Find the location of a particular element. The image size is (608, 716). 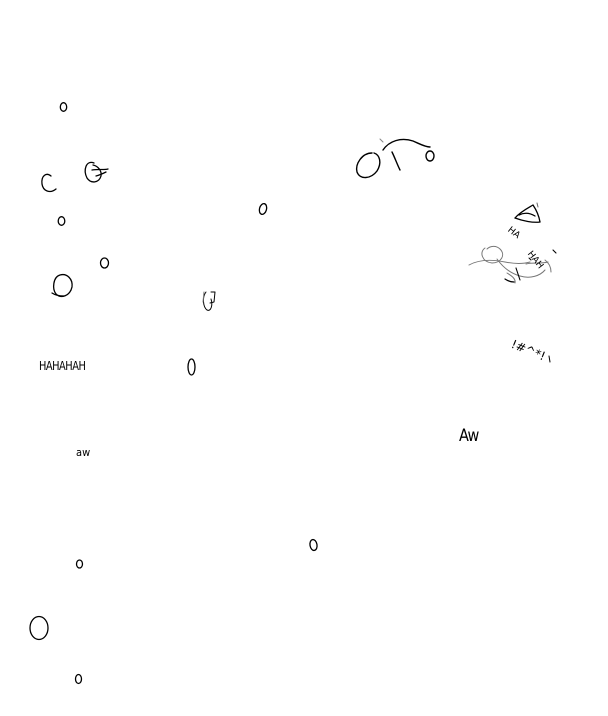

open-circle-doodle is located at coordinates (49, 183).